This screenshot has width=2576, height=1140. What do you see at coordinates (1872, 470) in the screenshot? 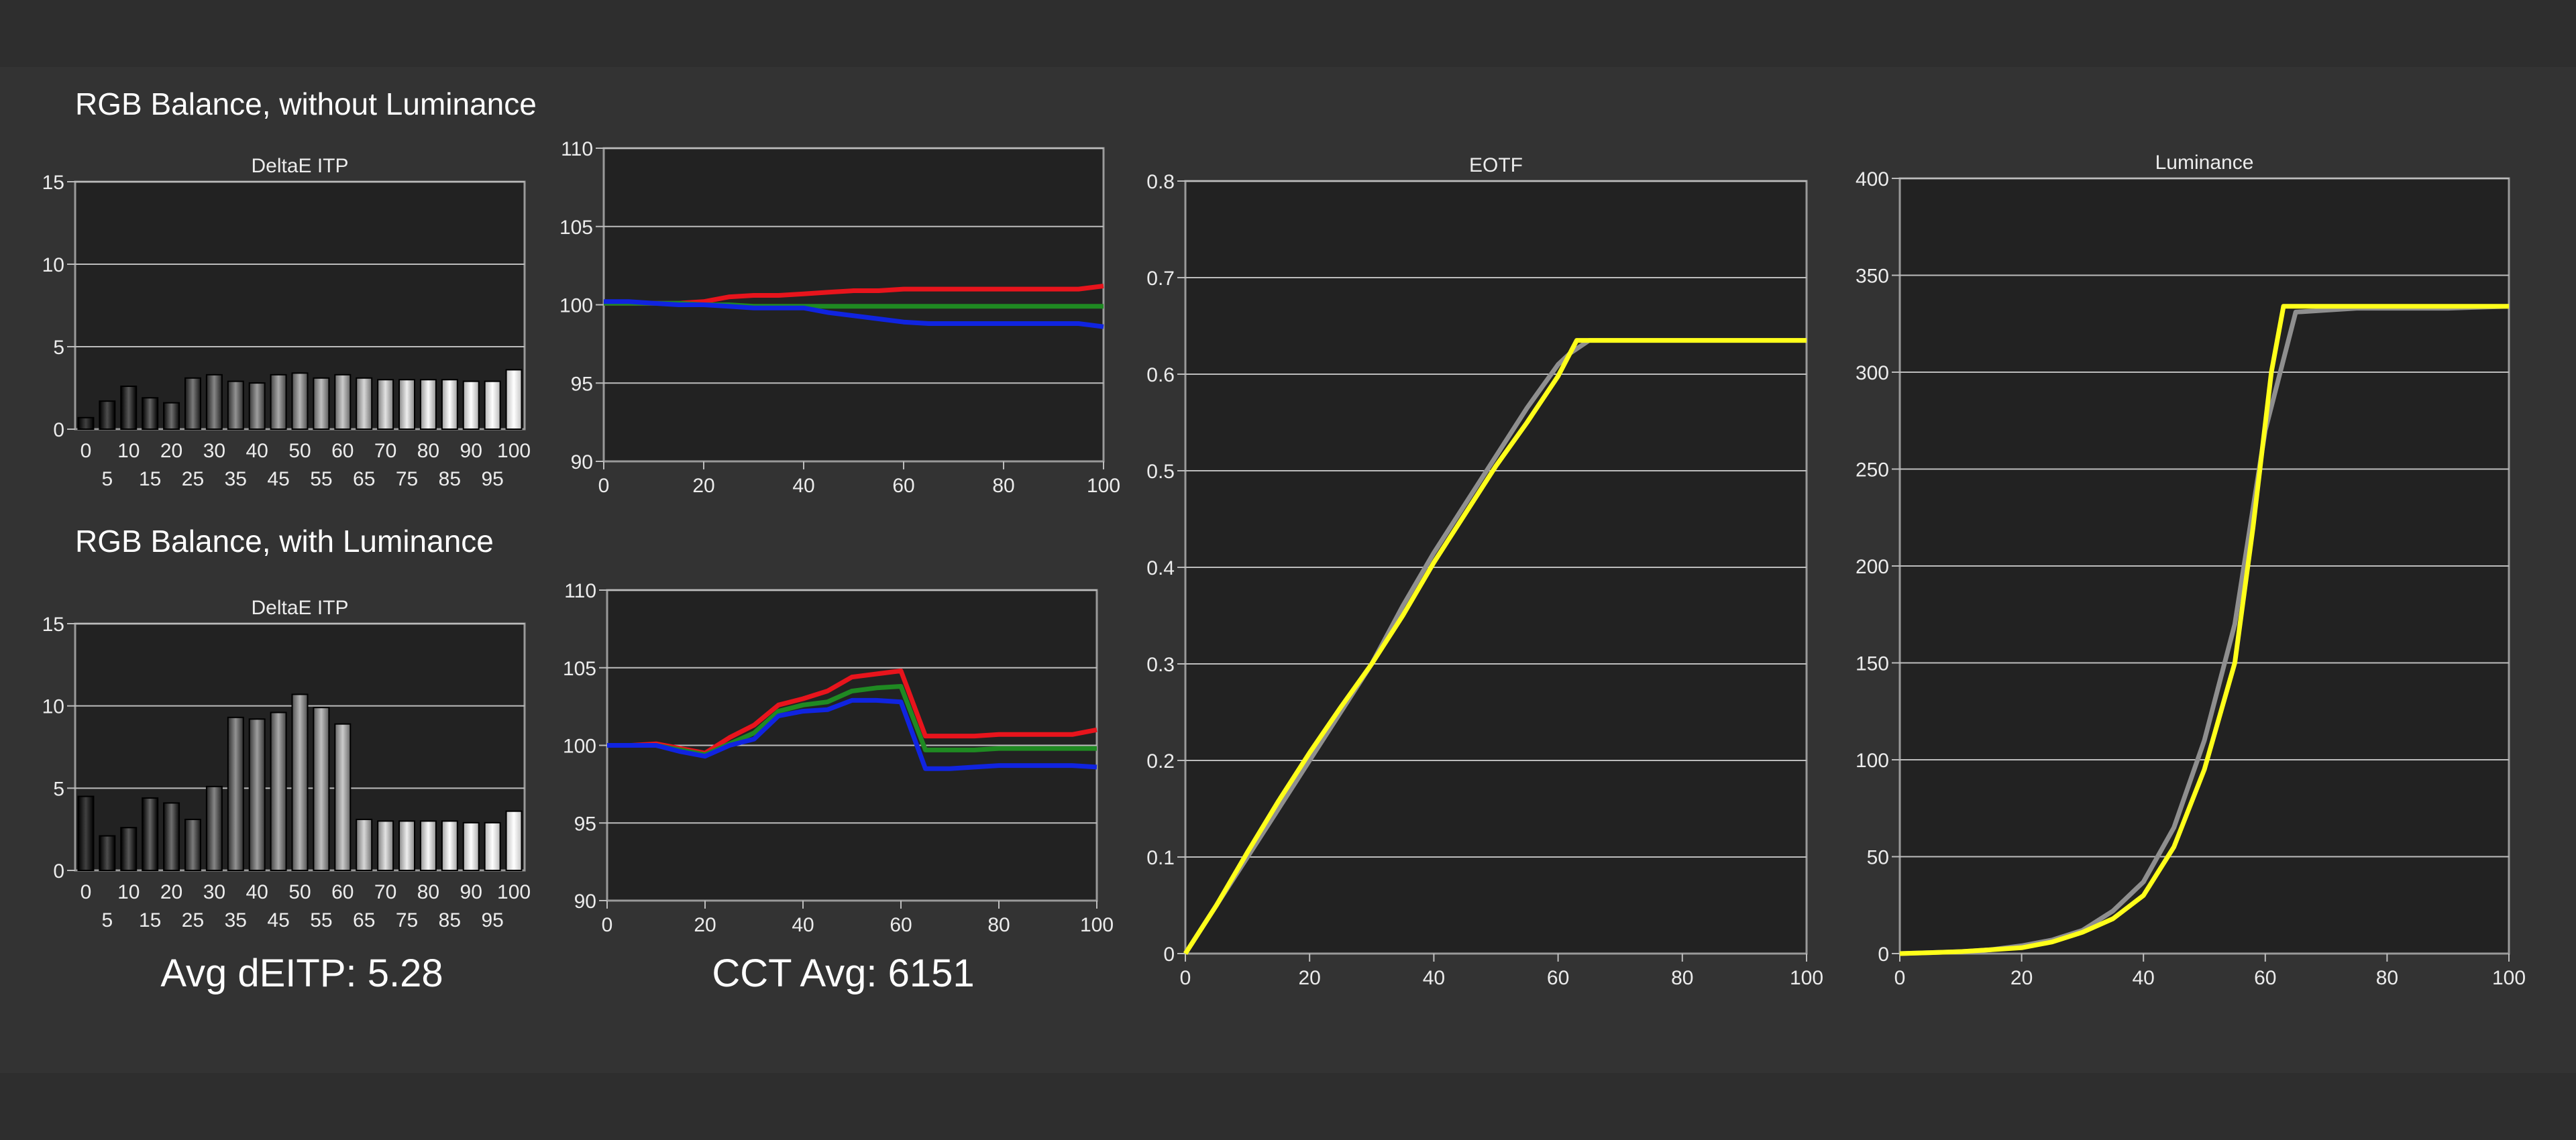
I see `luminance-ytick-label: 250` at bounding box center [1872, 470].